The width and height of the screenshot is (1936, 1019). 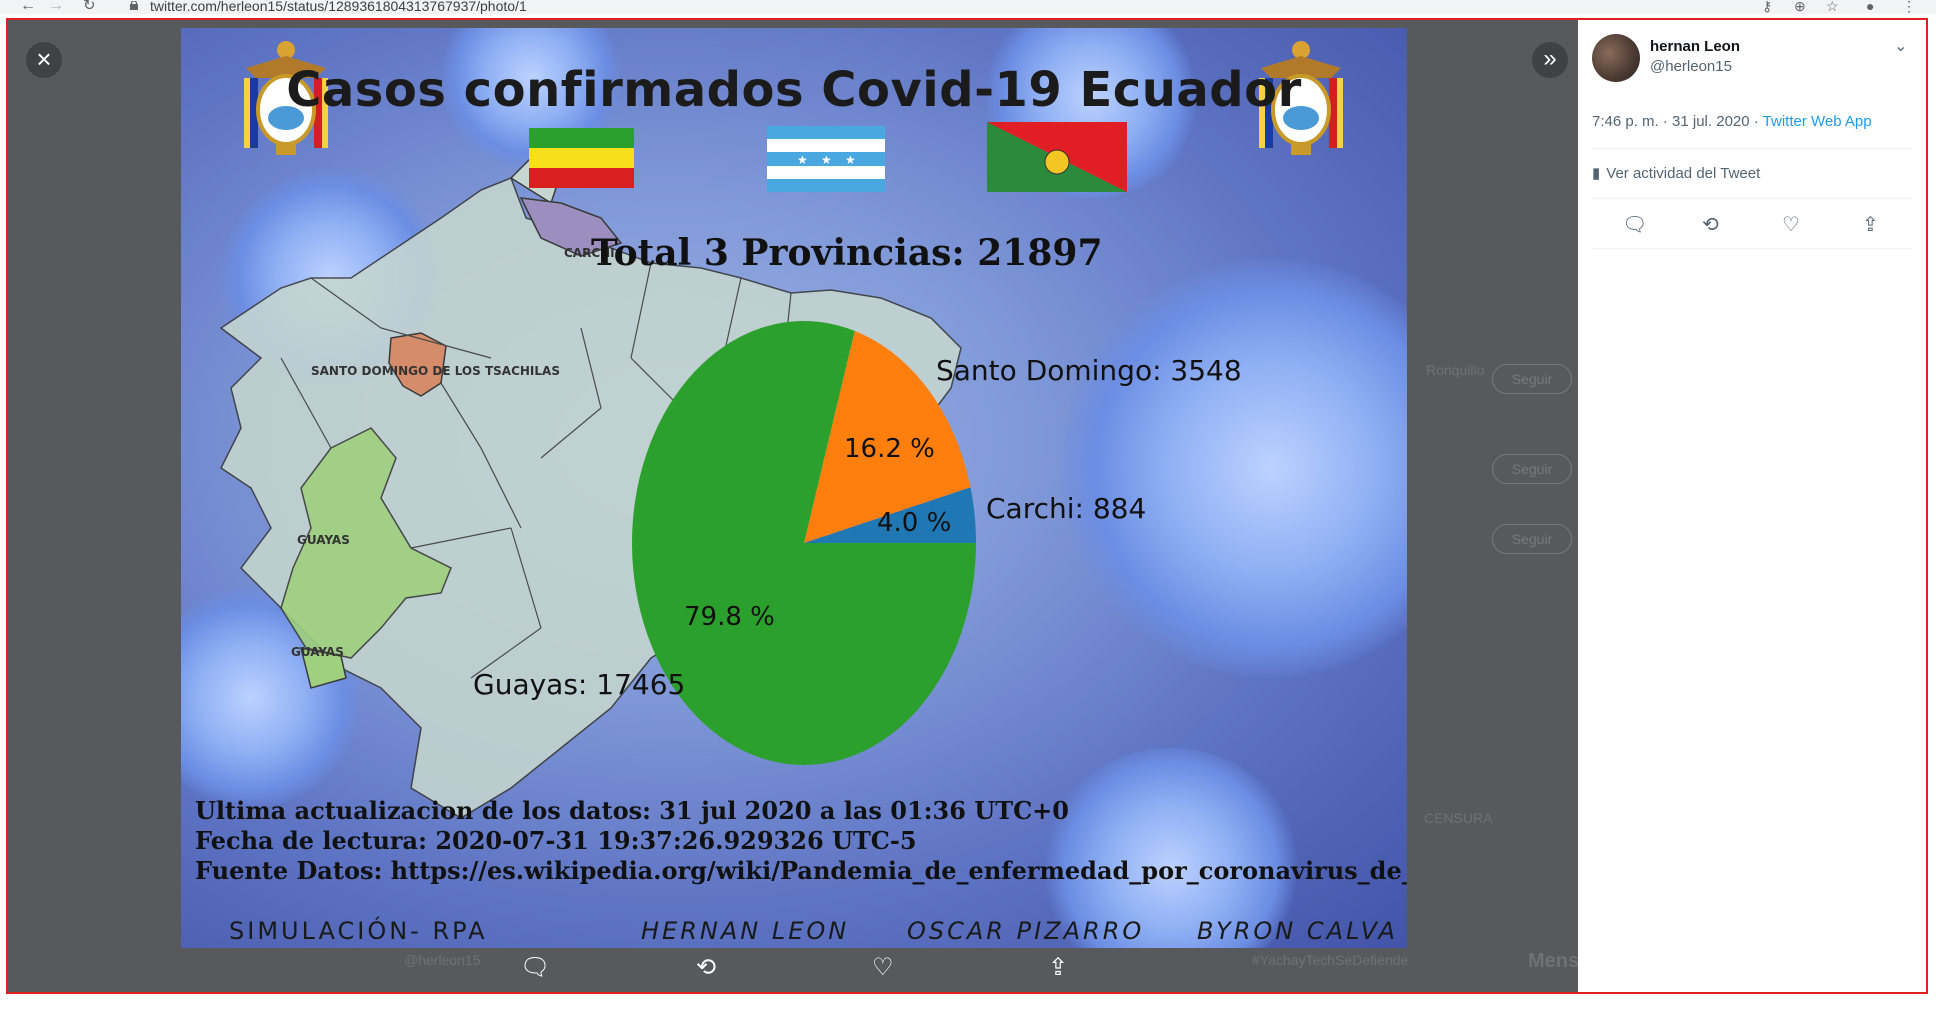 What do you see at coordinates (1683, 173) in the screenshot?
I see `activity-label: Ver actividad del Tweet` at bounding box center [1683, 173].